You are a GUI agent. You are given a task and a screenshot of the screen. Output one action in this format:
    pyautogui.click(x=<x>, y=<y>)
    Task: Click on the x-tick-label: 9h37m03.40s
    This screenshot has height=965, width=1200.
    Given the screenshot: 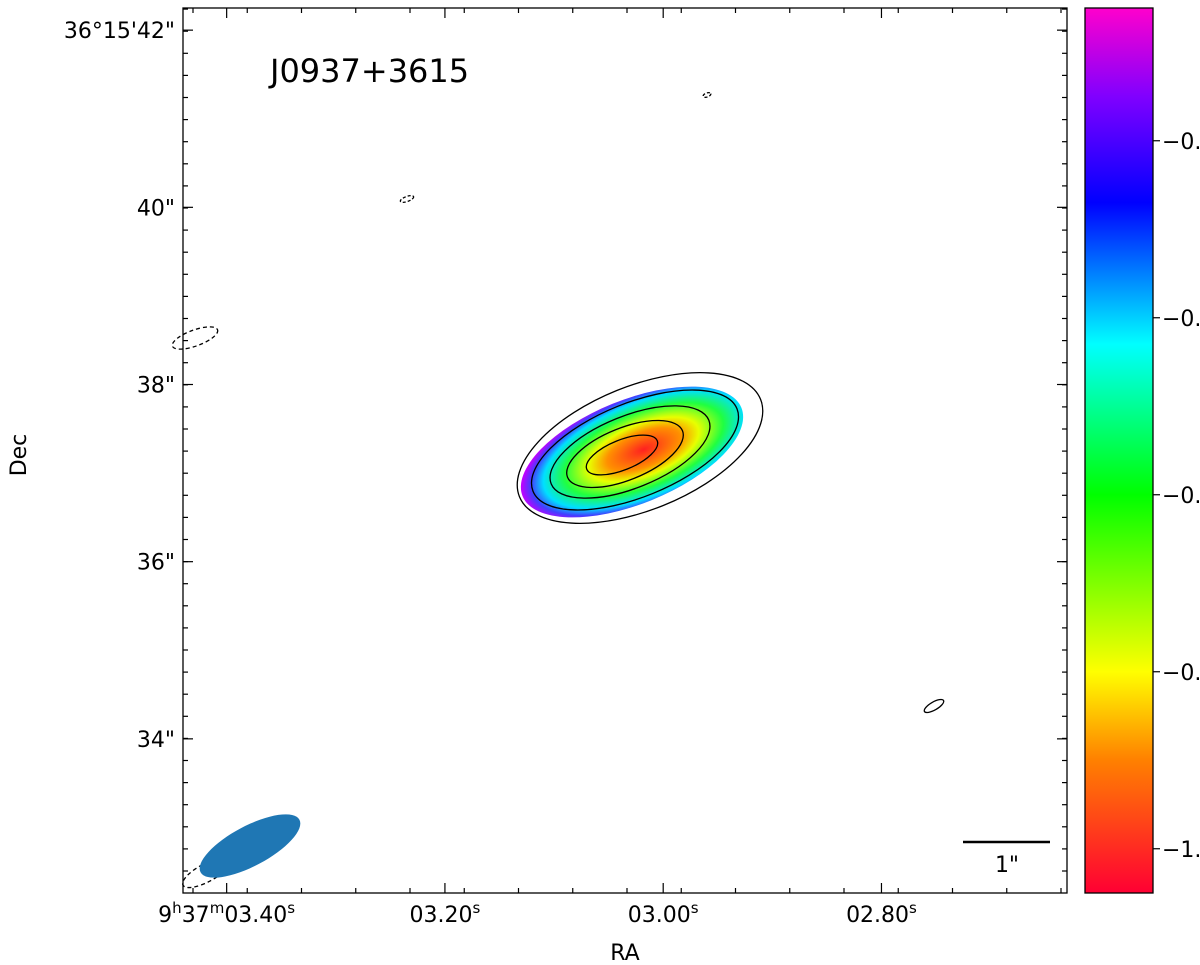 What is the action you would take?
    pyautogui.click(x=226, y=913)
    